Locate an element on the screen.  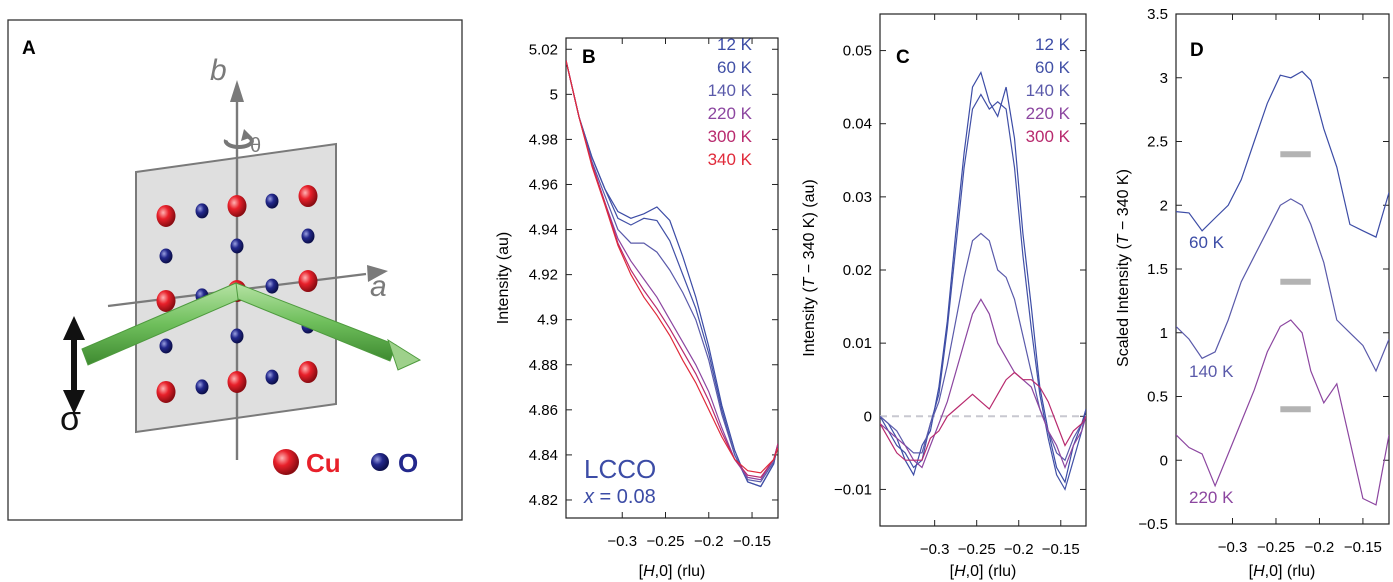
y-tick-label: 0.5 is located at coordinates (1157, 397).